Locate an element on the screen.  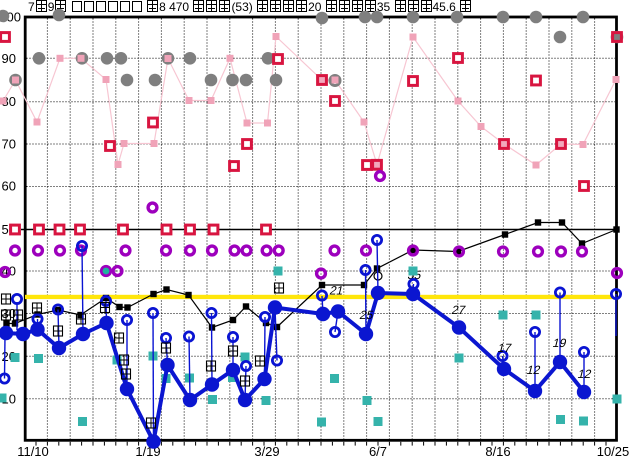
svg-text: 25 is located at coordinates (366, 315).